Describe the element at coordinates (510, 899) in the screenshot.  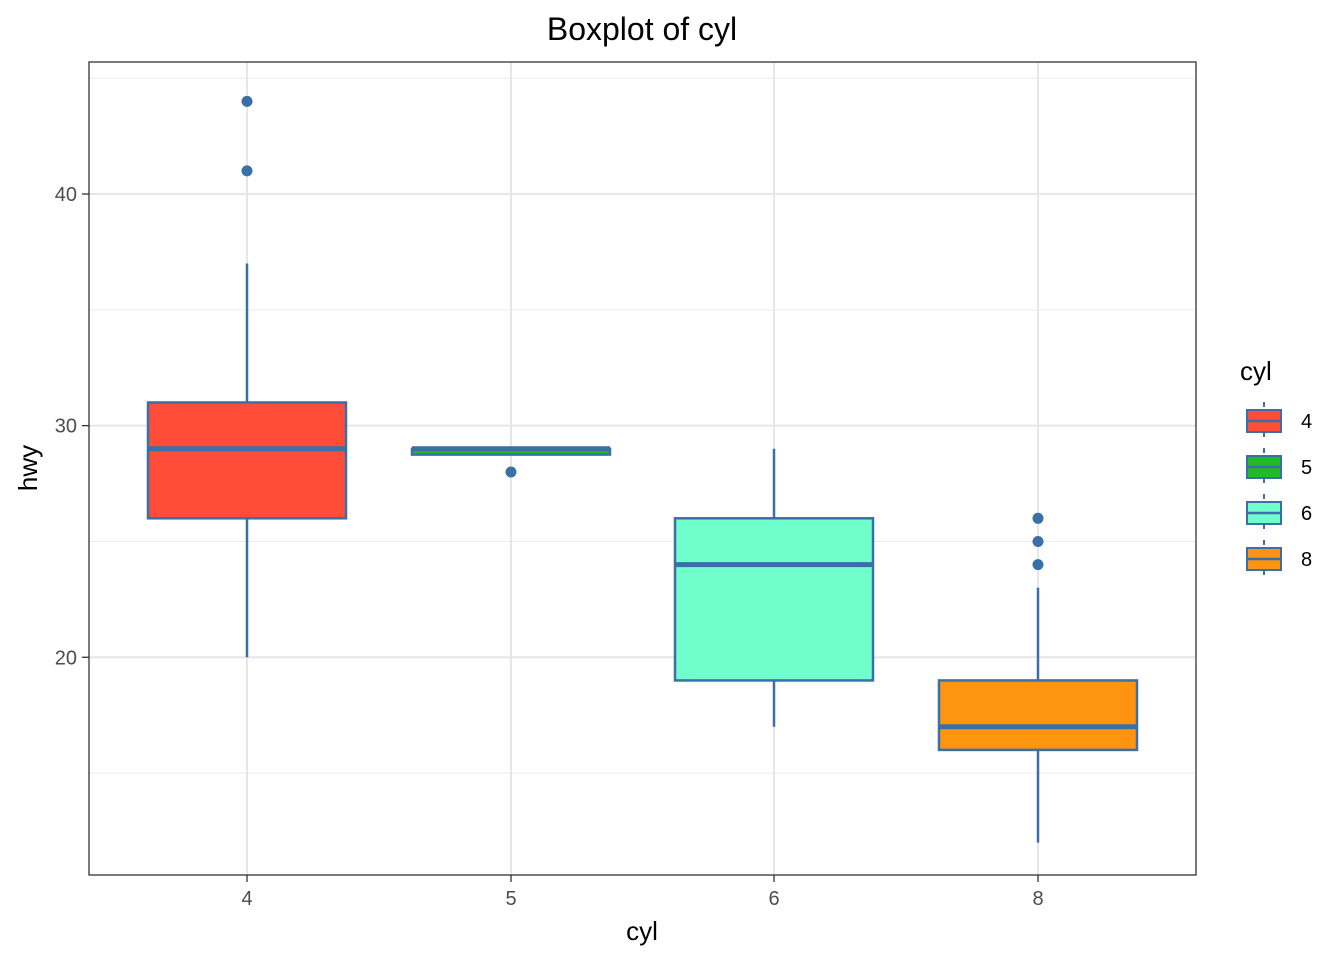
I see `x-tick-label: 5` at that location.